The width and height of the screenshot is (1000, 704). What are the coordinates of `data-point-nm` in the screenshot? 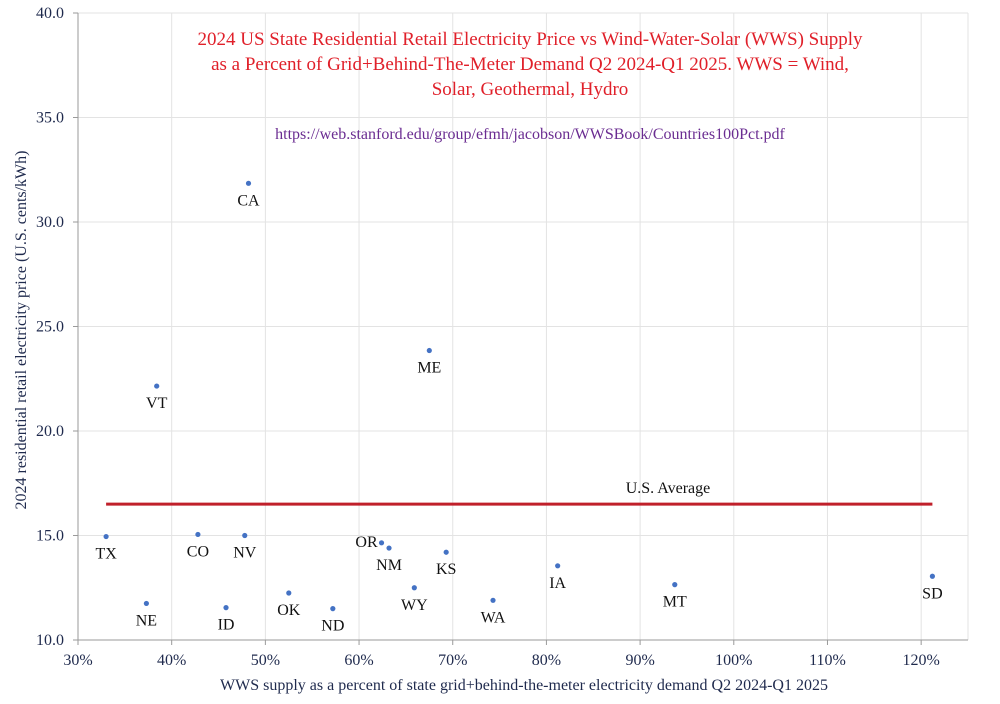 It's located at (389, 548).